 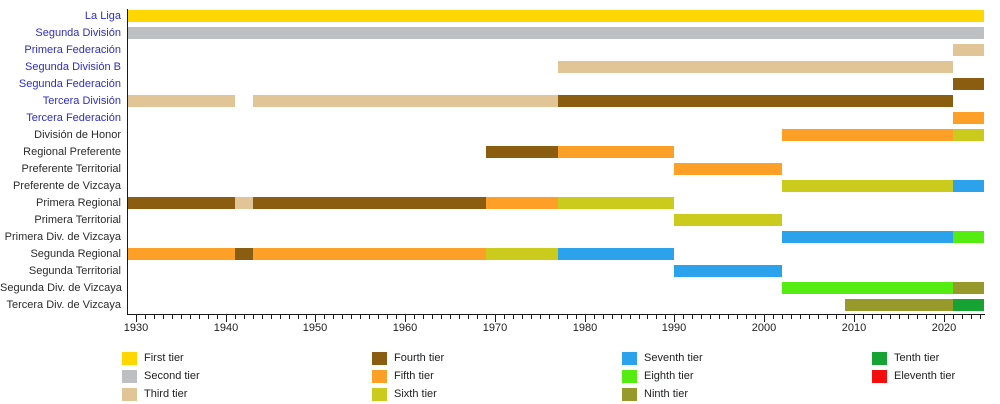 What do you see at coordinates (925, 376) in the screenshot?
I see `legend-label: Eleventh tier` at bounding box center [925, 376].